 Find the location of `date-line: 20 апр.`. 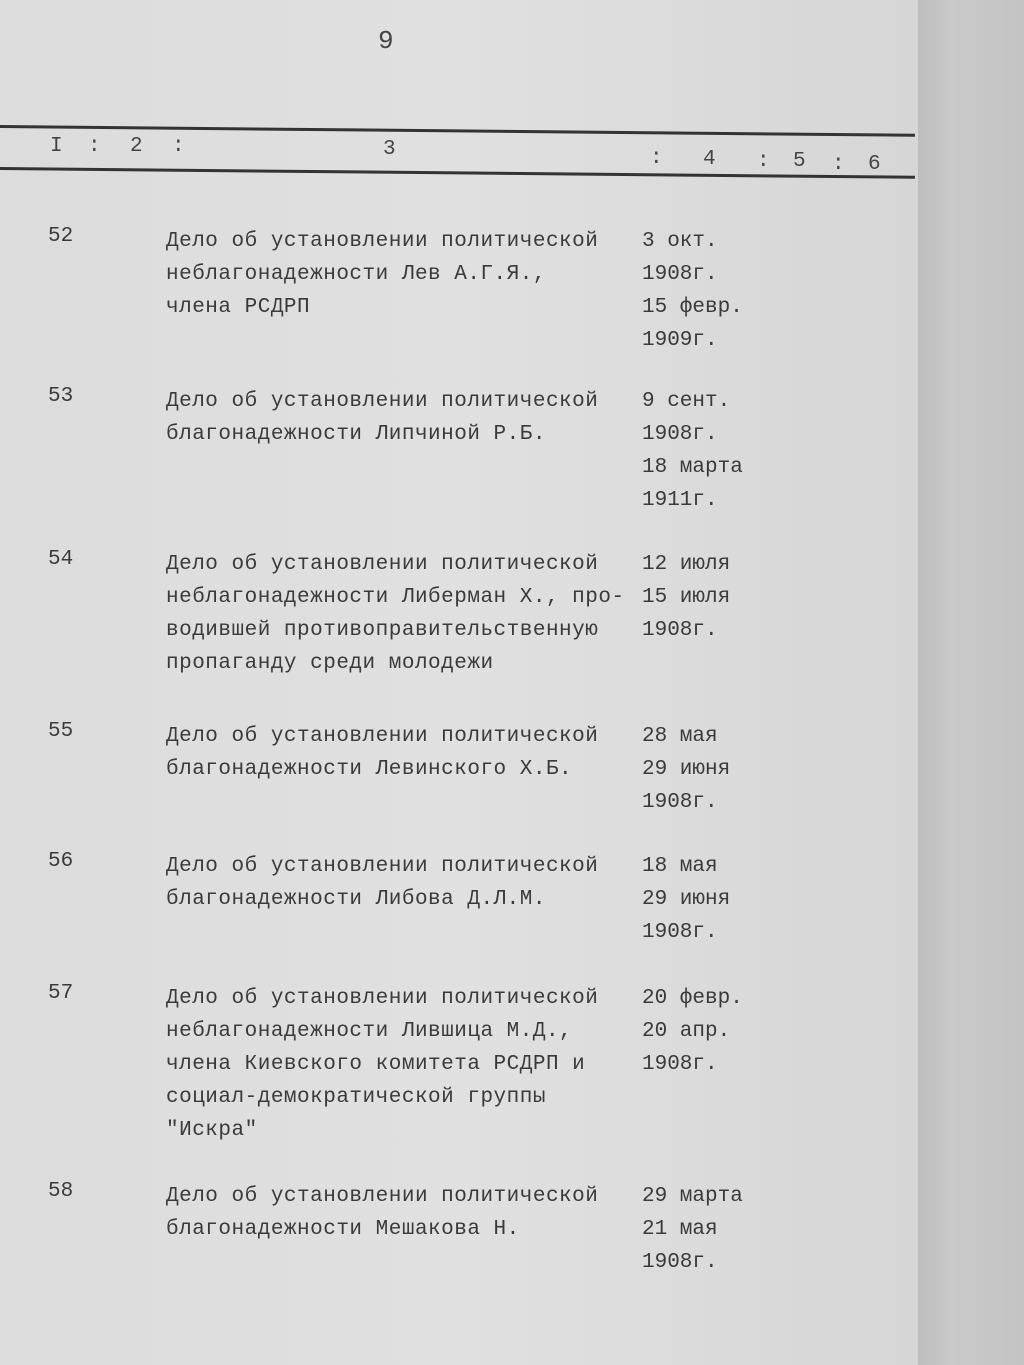

date-line: 20 апр. is located at coordinates (686, 1031).